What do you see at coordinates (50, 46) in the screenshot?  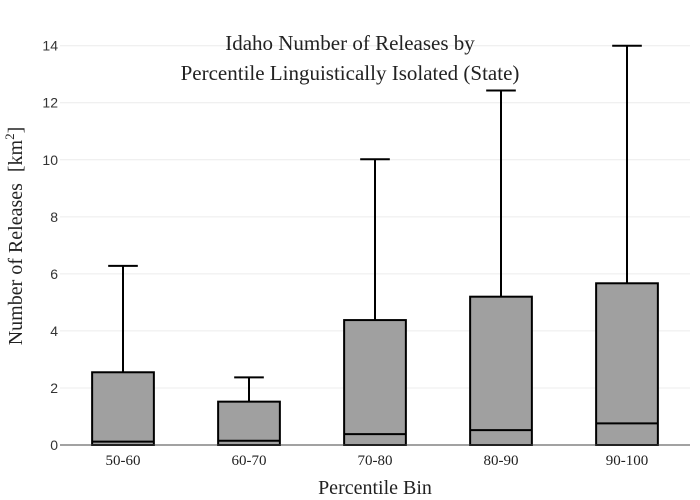 I see `y-tick-label: 14` at bounding box center [50, 46].